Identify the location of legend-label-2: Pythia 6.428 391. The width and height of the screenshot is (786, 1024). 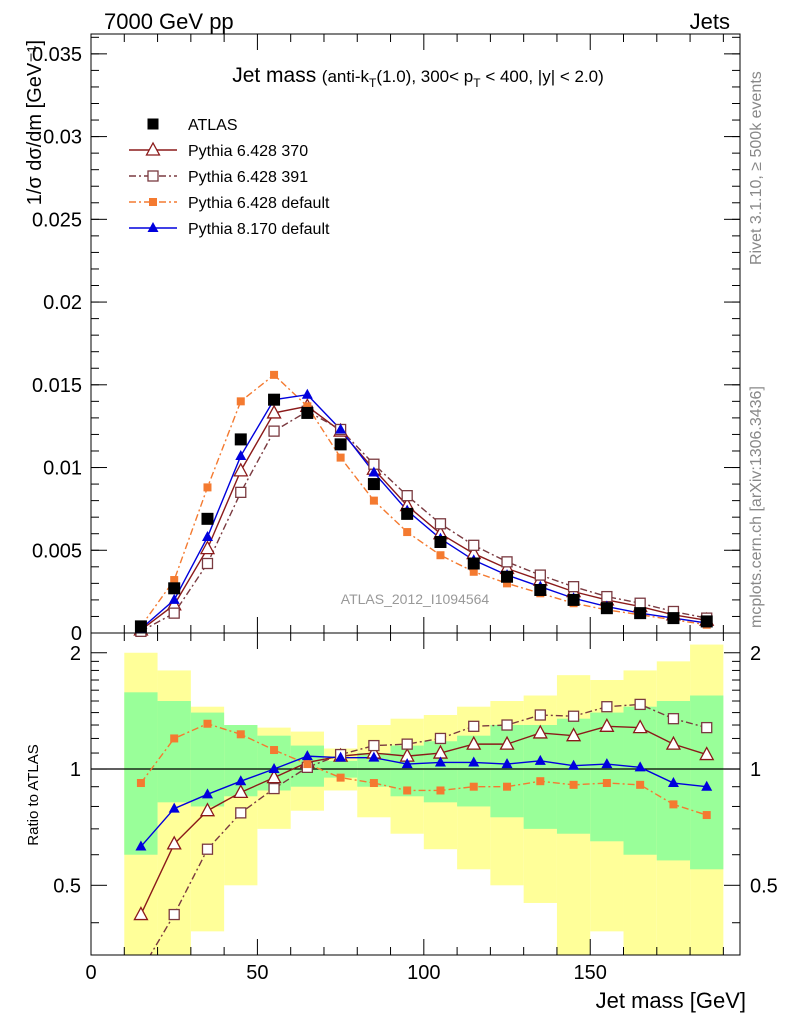
(248, 177).